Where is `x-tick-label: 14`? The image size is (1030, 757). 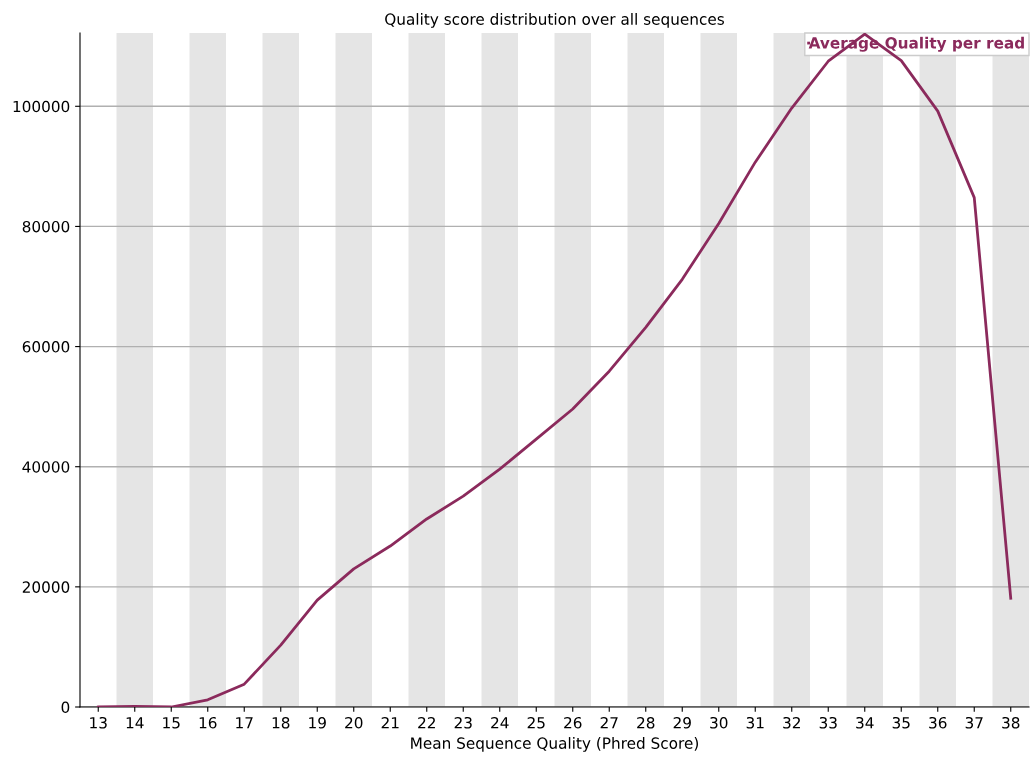
x-tick-label: 14 is located at coordinates (135, 723).